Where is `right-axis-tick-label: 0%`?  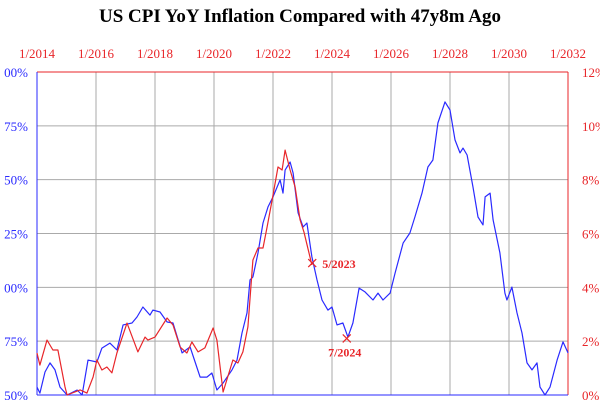
right-axis-tick-label: 0% is located at coordinates (591, 394).